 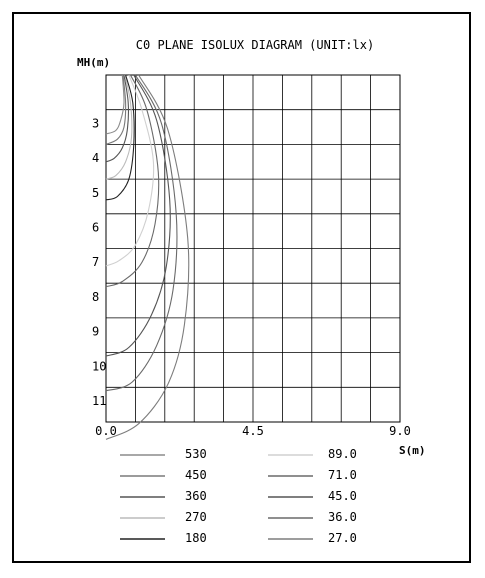 I want to click on isolux-curve-27.0, so click(x=147, y=257).